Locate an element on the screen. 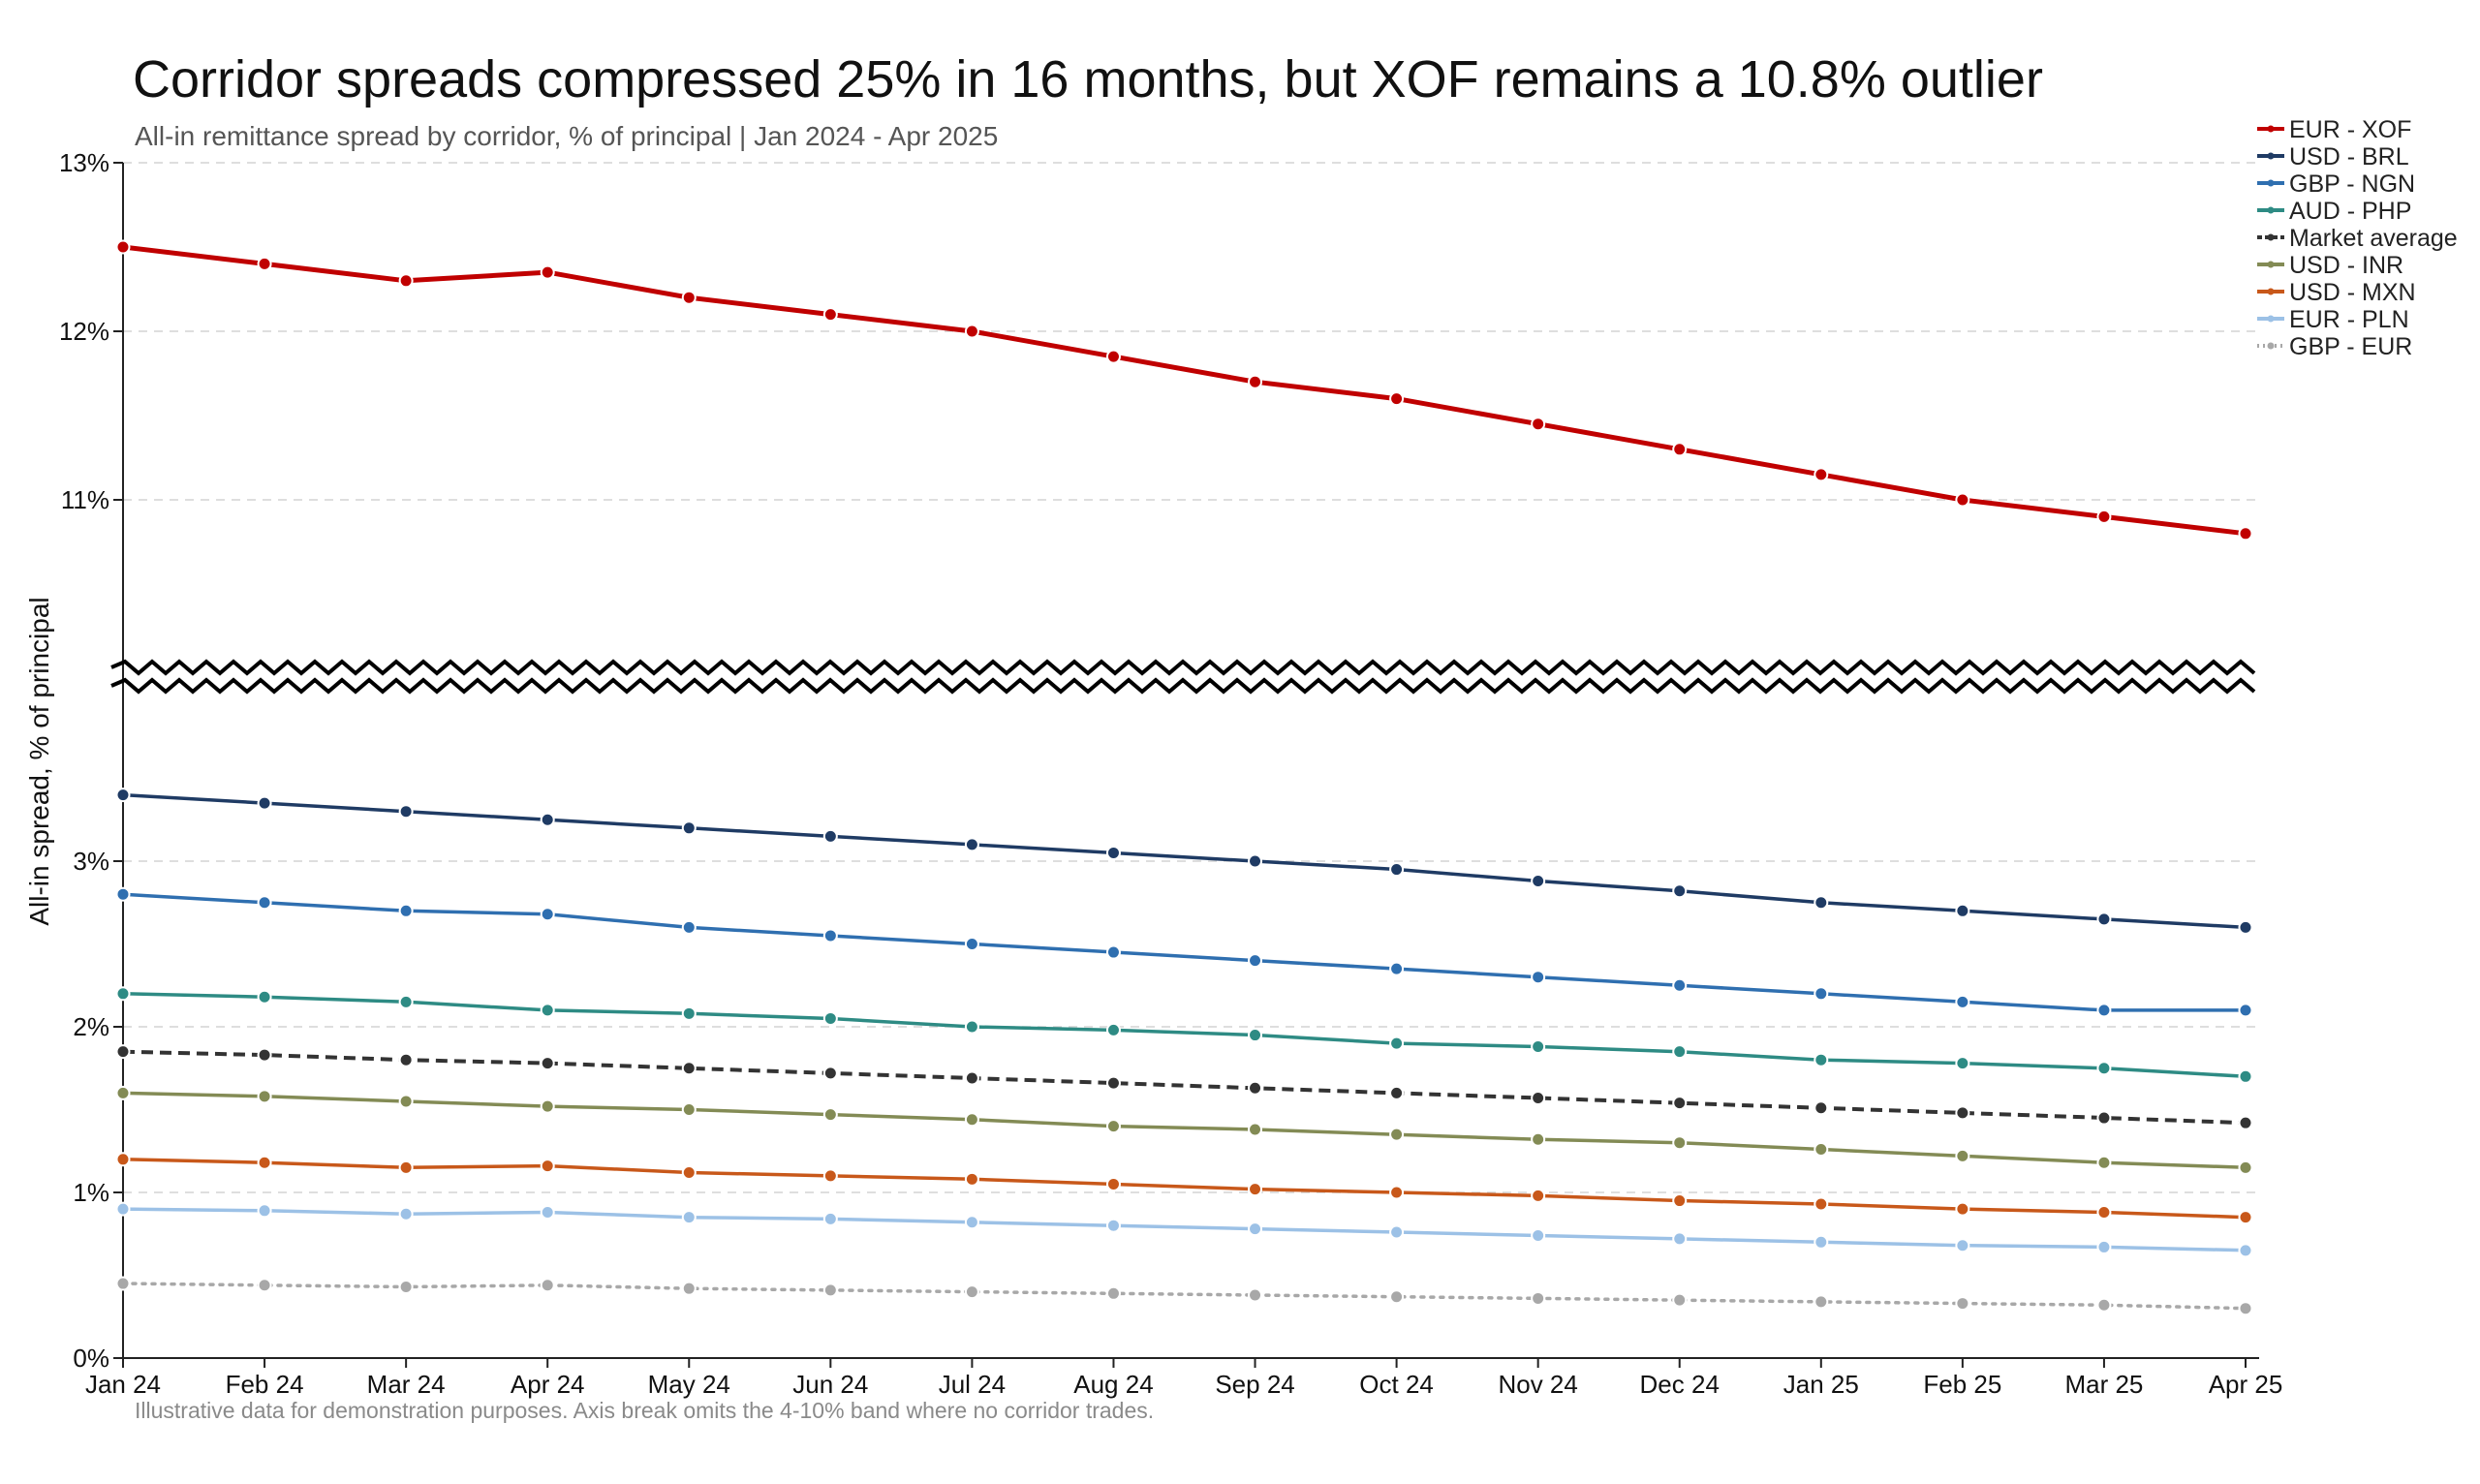  legend-entry: USD - BRL is located at coordinates (2333, 156).